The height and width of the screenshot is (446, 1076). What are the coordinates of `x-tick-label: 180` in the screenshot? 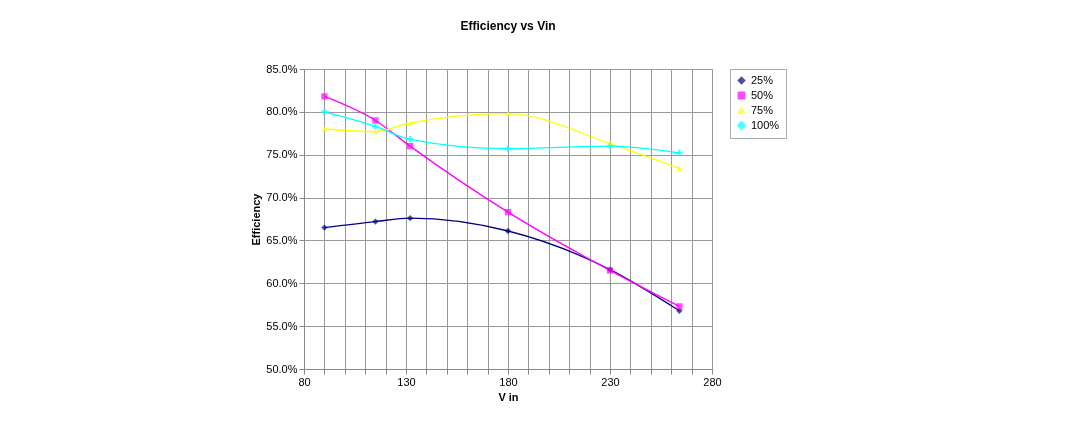 It's located at (508, 381).